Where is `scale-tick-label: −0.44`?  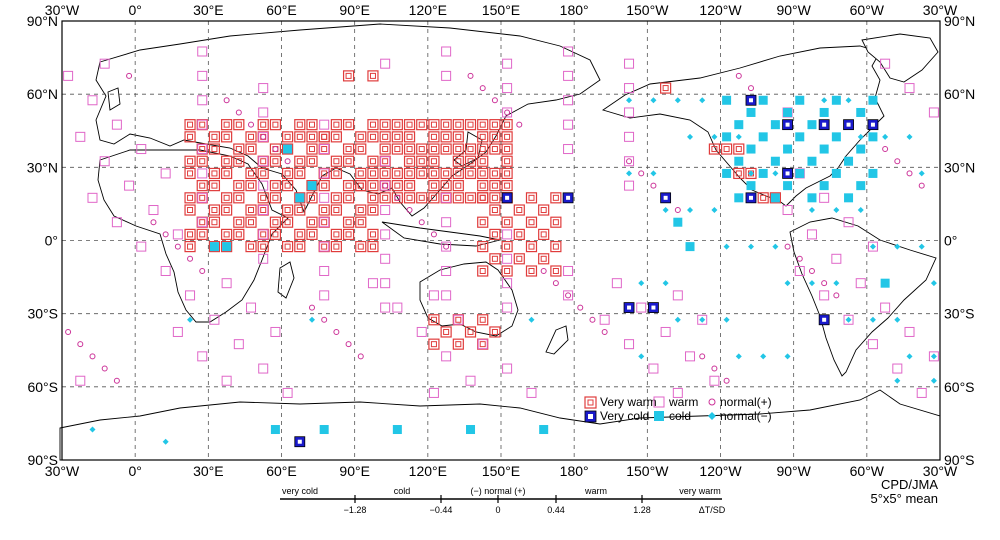 scale-tick-label: −0.44 is located at coordinates (441, 510).